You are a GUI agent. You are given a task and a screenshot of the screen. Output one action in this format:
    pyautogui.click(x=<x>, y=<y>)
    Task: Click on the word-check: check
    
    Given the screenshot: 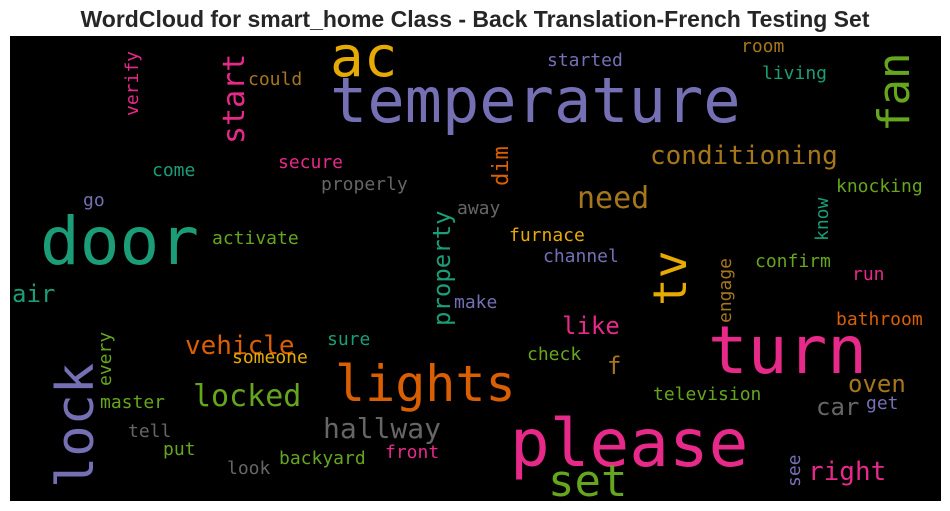 What is the action you would take?
    pyautogui.click(x=554, y=354)
    